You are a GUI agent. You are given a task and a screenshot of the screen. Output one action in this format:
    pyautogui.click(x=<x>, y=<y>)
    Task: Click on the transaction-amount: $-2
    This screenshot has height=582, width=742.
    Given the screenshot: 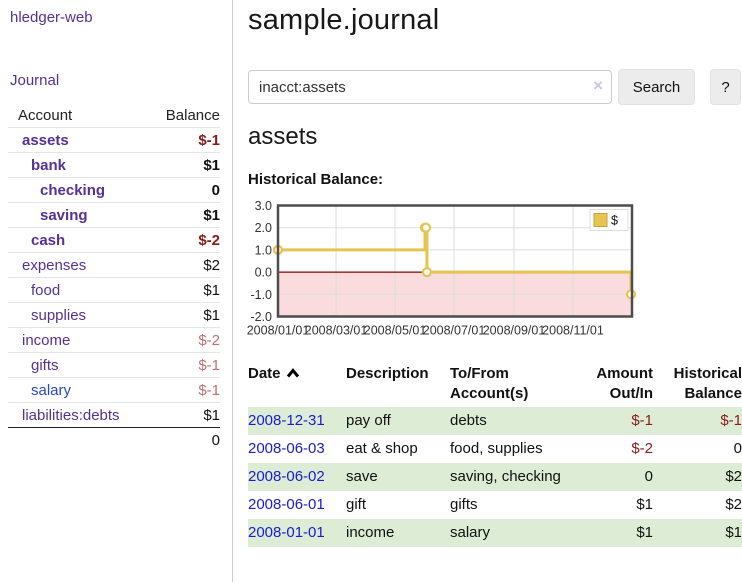 What is the action you would take?
    pyautogui.click(x=642, y=448)
    